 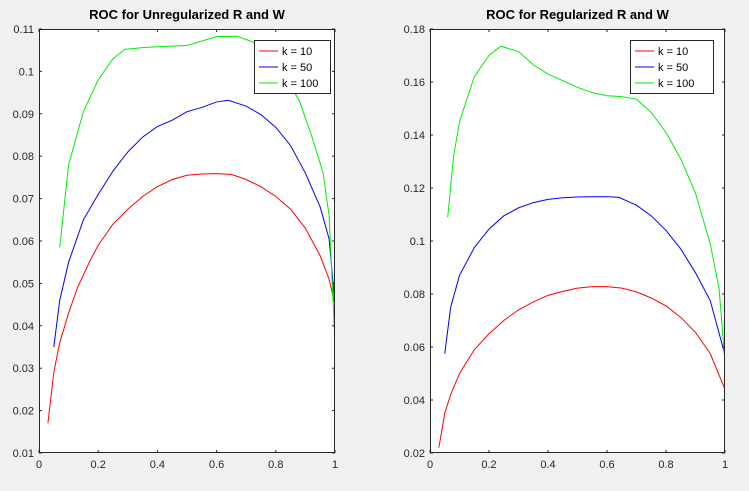 I want to click on y-tick-label: 0.07, so click(x=23, y=200).